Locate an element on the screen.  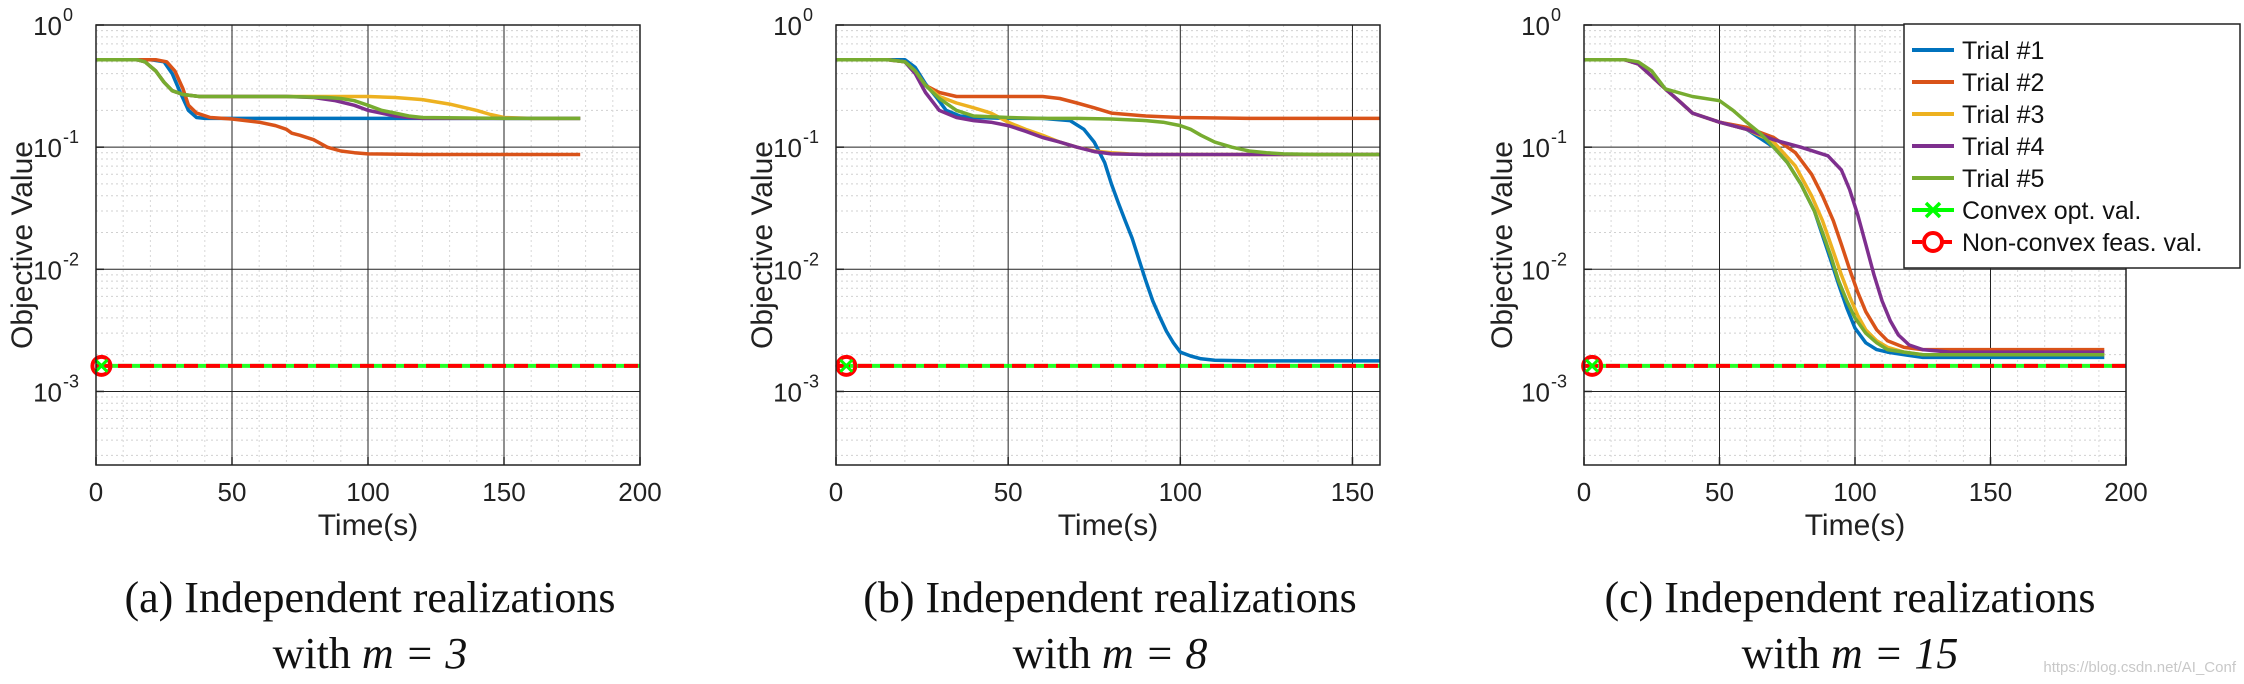
legend-item: Convex opt. val. is located at coordinates (2026, 211).